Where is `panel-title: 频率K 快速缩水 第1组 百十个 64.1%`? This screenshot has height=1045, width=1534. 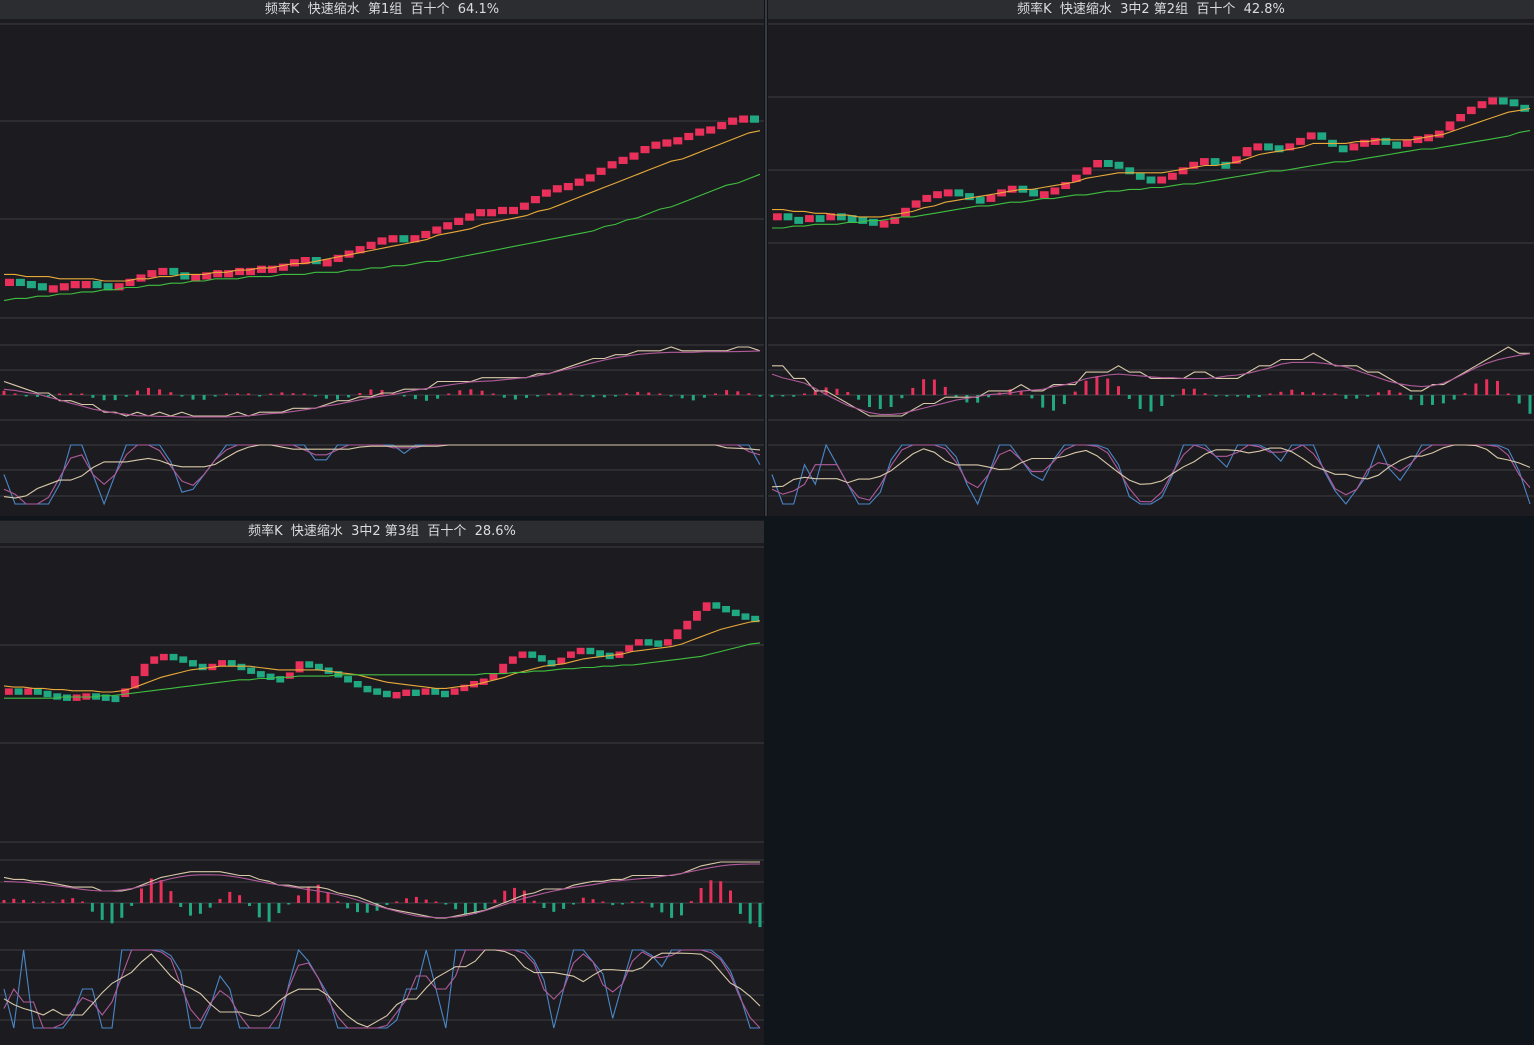
panel-title: 频率K 快速缩水 第1组 百十个 64.1% is located at coordinates (382, 9).